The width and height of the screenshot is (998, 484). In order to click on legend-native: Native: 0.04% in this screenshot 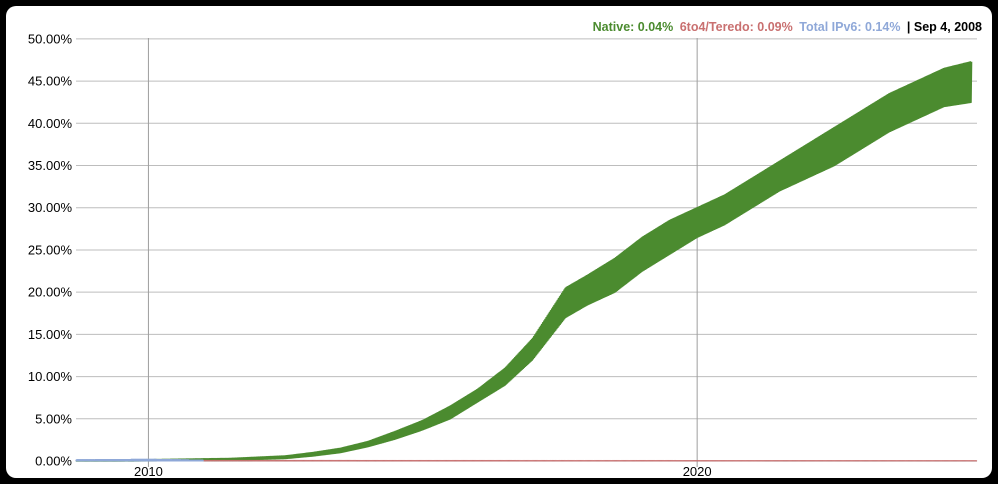, I will do `click(633, 27)`.